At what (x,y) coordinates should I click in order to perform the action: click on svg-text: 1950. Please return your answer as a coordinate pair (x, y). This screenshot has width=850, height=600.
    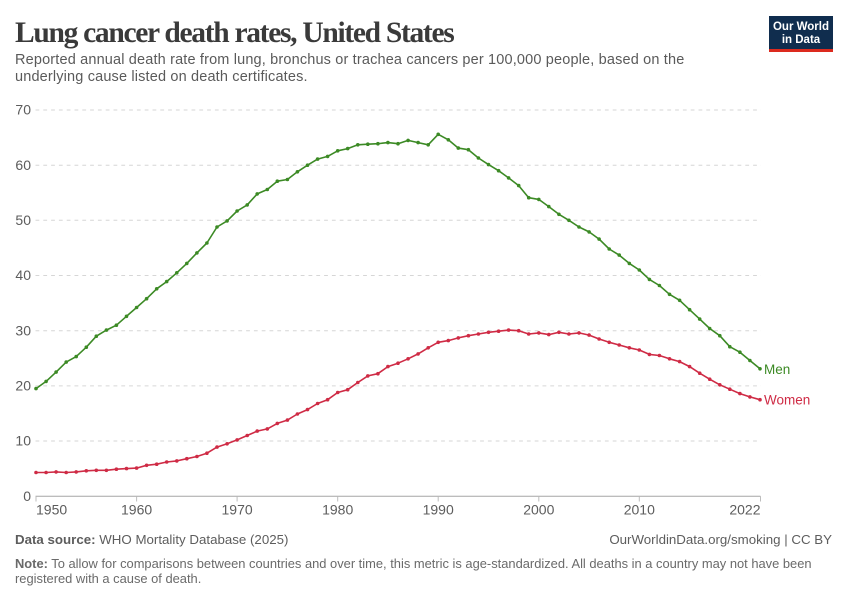
    Looking at the image, I should click on (51, 510).